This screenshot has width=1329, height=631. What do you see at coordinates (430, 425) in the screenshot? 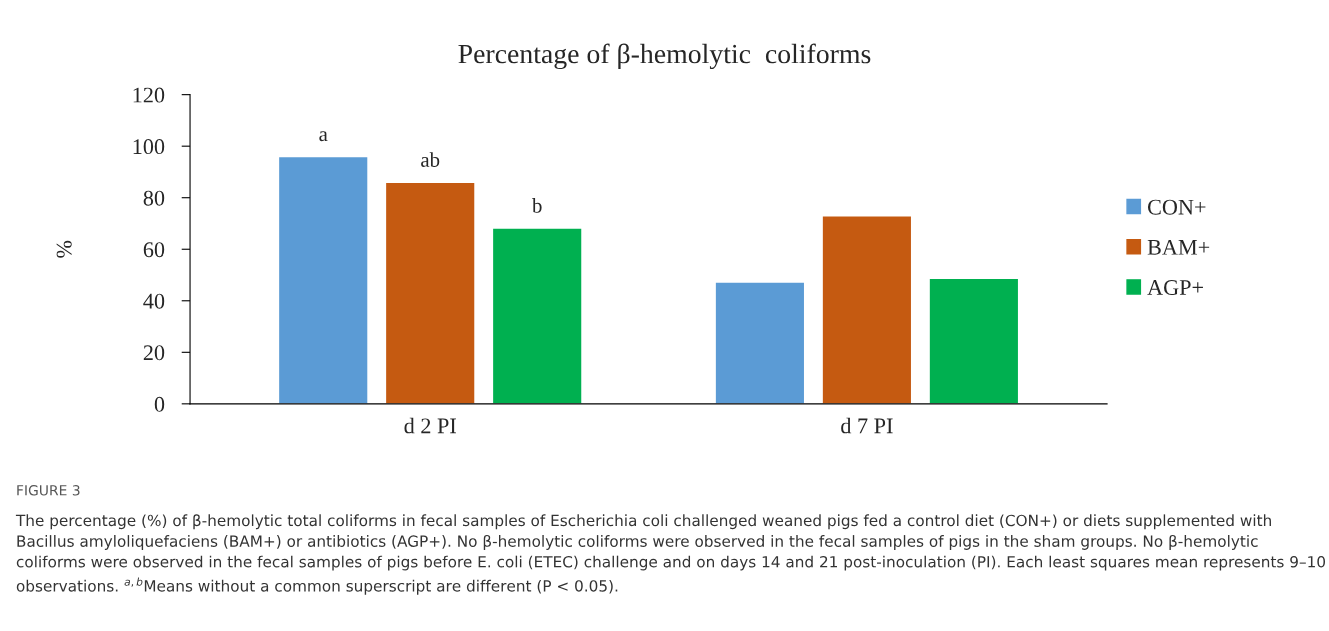
I see `x-tick-label: d 2 PI` at bounding box center [430, 425].